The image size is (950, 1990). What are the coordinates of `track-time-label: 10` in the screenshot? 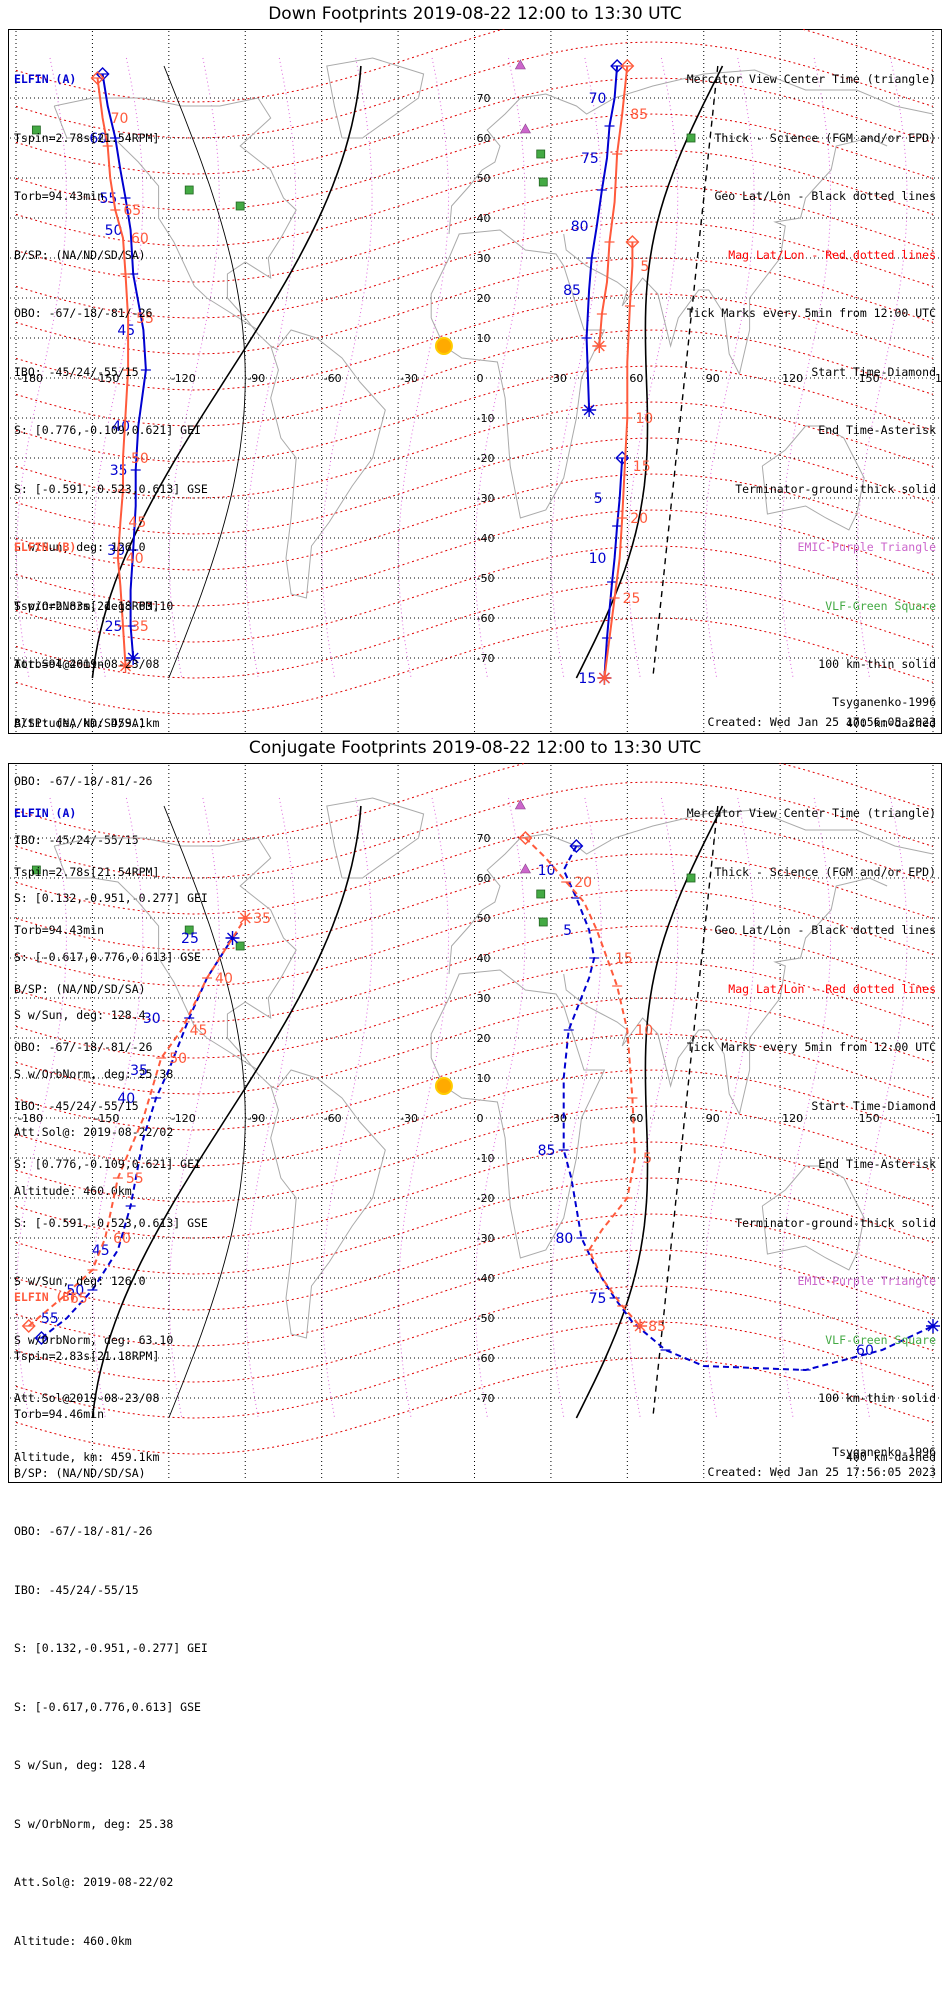 It's located at (644, 419).